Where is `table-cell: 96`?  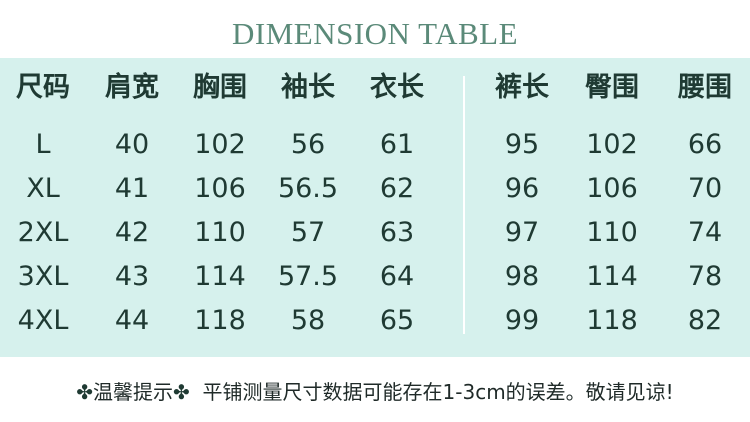 table-cell: 96 is located at coordinates (522, 188).